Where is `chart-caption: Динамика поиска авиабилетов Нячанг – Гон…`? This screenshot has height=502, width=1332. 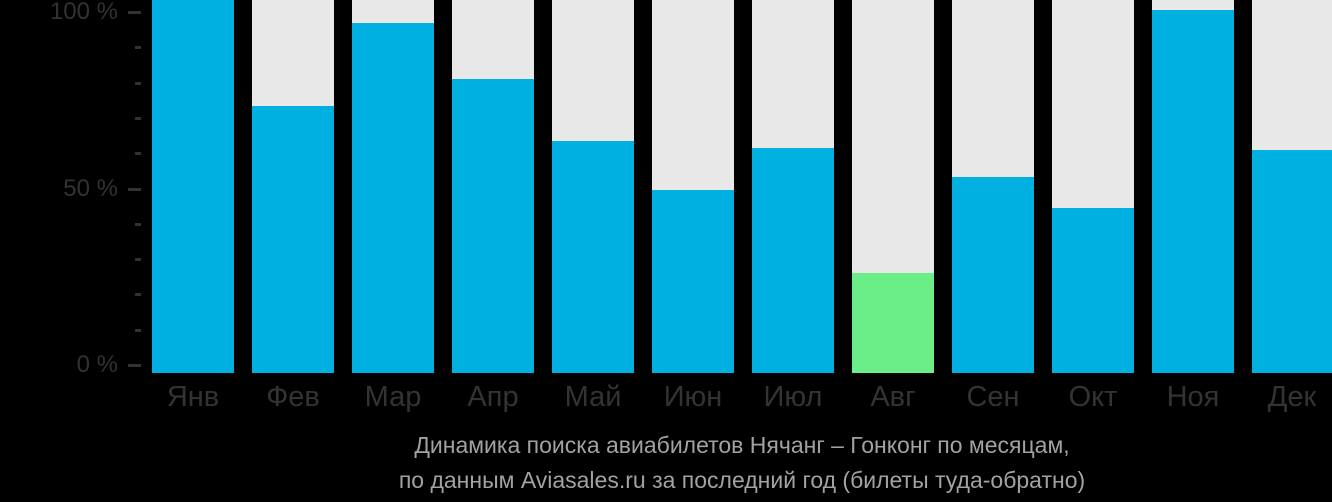
chart-caption: Динамика поиска авиабилетов Нячанг – Гон… is located at coordinates (742, 462).